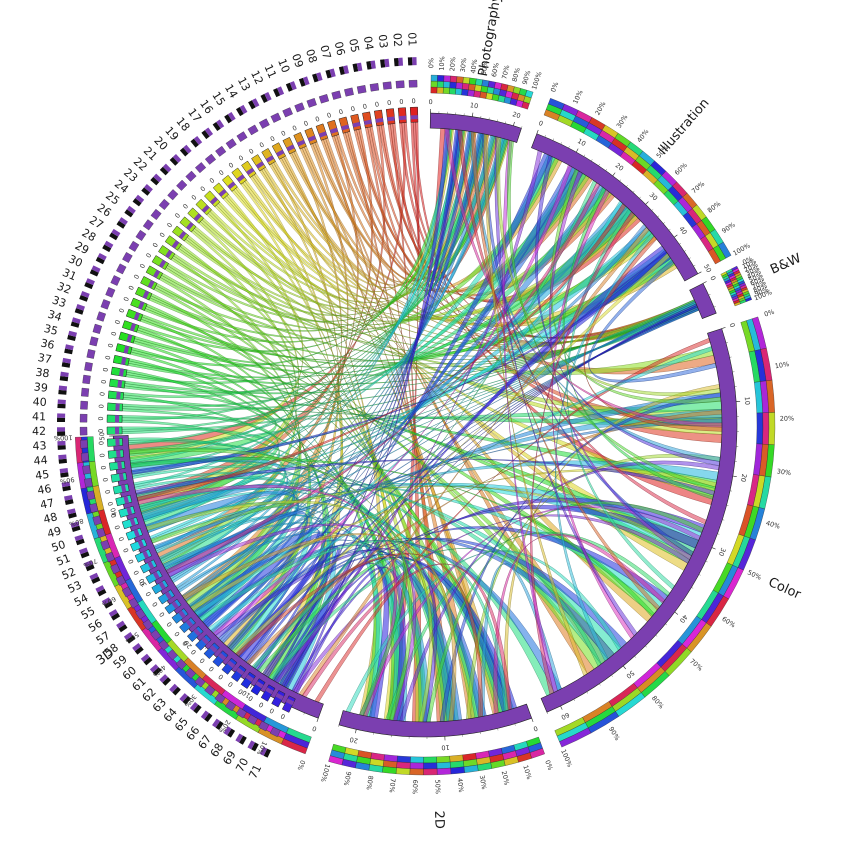 The height and width of the screenshot is (855, 850). I want to click on percent-tick-label: 70%, so click(698, 188).